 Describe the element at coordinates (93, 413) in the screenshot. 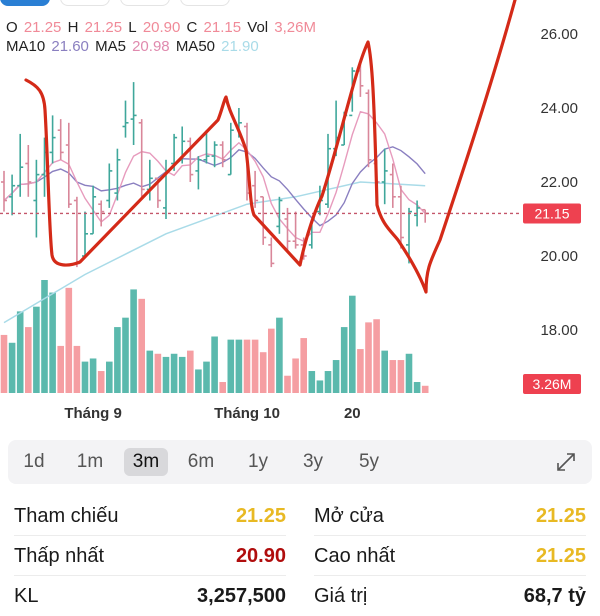

I see `time-axis-label: Tháng 9` at that location.